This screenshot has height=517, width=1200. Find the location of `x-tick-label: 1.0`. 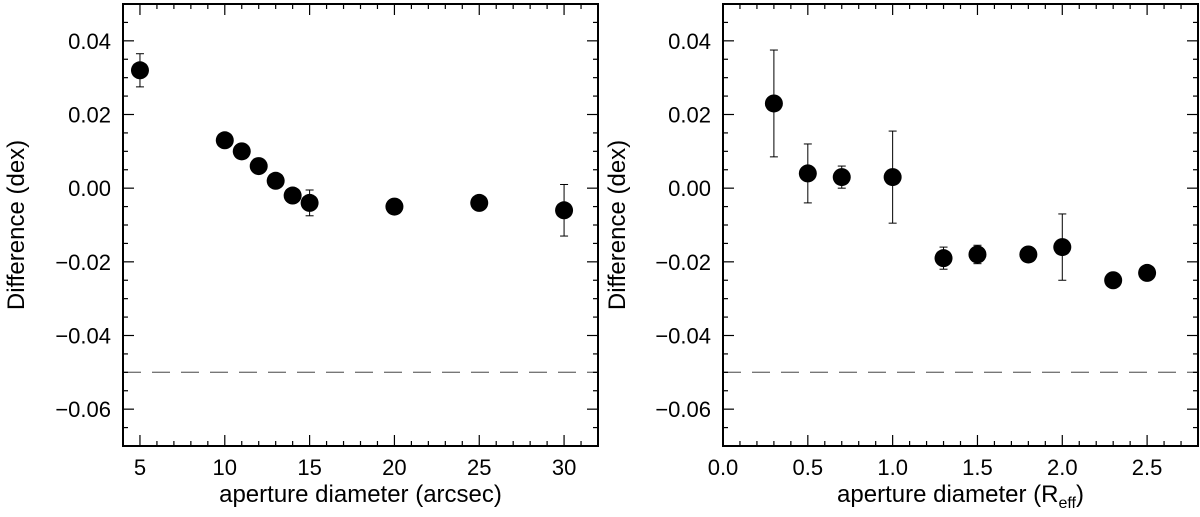

x-tick-label: 1.0 is located at coordinates (892, 467).